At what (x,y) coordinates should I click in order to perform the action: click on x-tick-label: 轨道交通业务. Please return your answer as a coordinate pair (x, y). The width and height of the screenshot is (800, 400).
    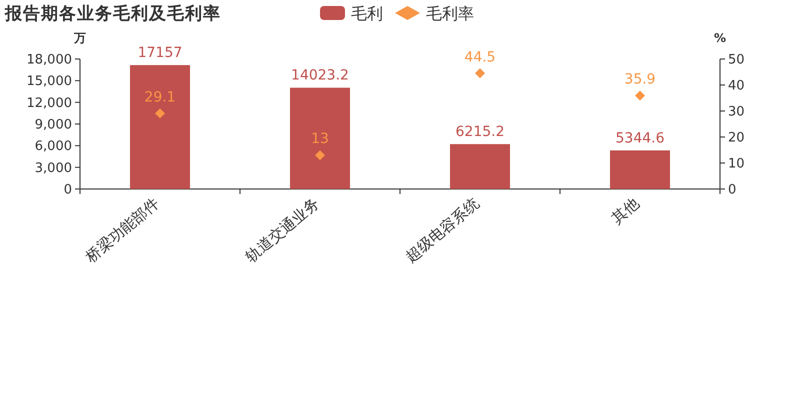
    Looking at the image, I should click on (282, 230).